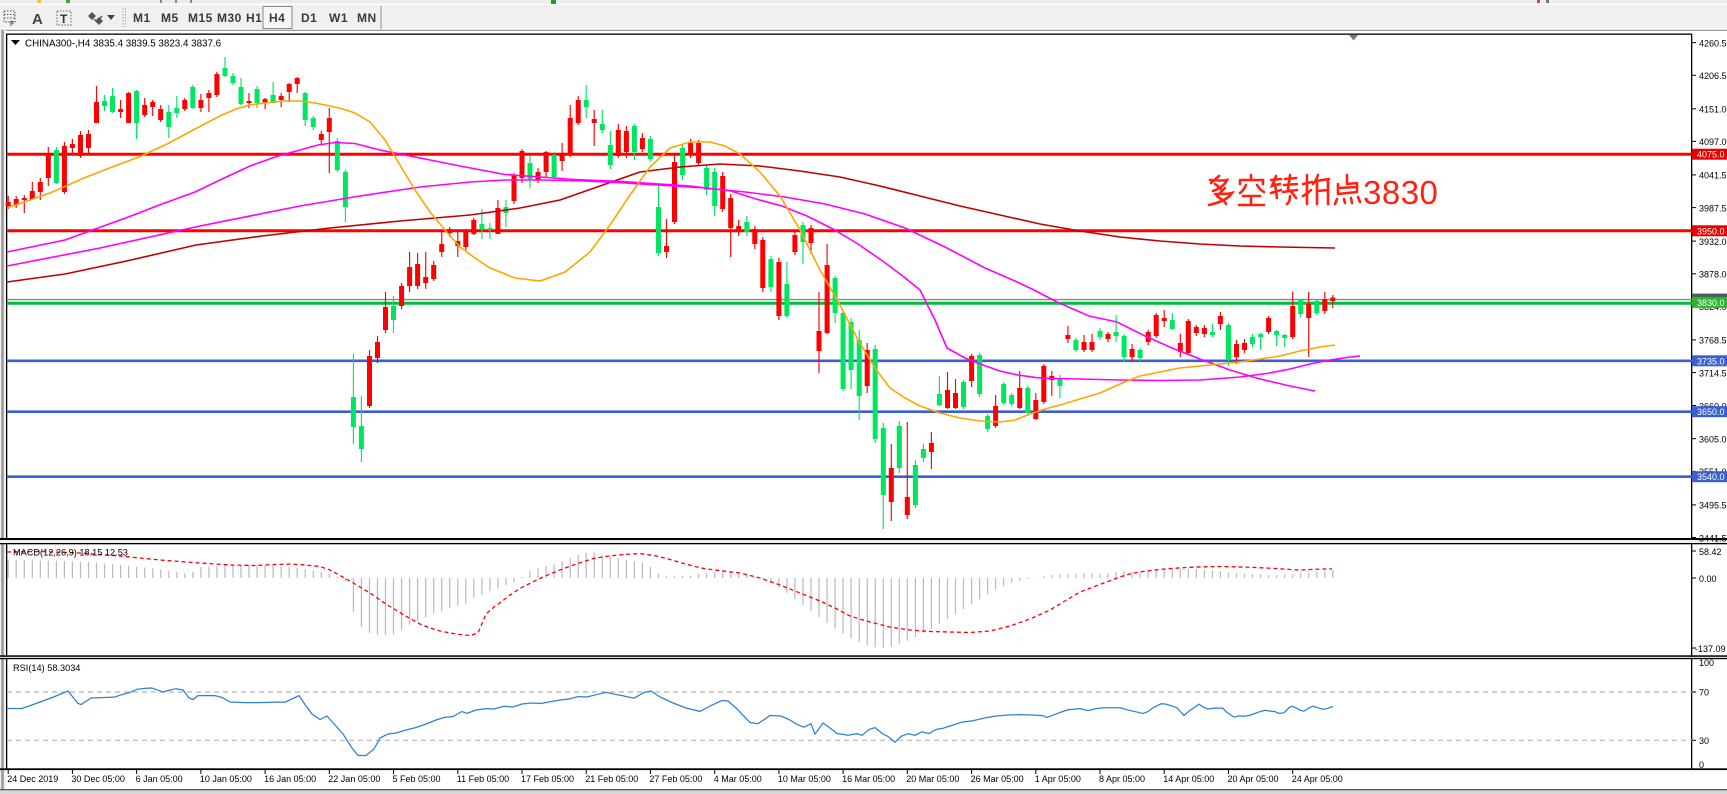 This screenshot has width=1727, height=794. I want to click on svg-text: 11 Feb 05:00, so click(483, 779).